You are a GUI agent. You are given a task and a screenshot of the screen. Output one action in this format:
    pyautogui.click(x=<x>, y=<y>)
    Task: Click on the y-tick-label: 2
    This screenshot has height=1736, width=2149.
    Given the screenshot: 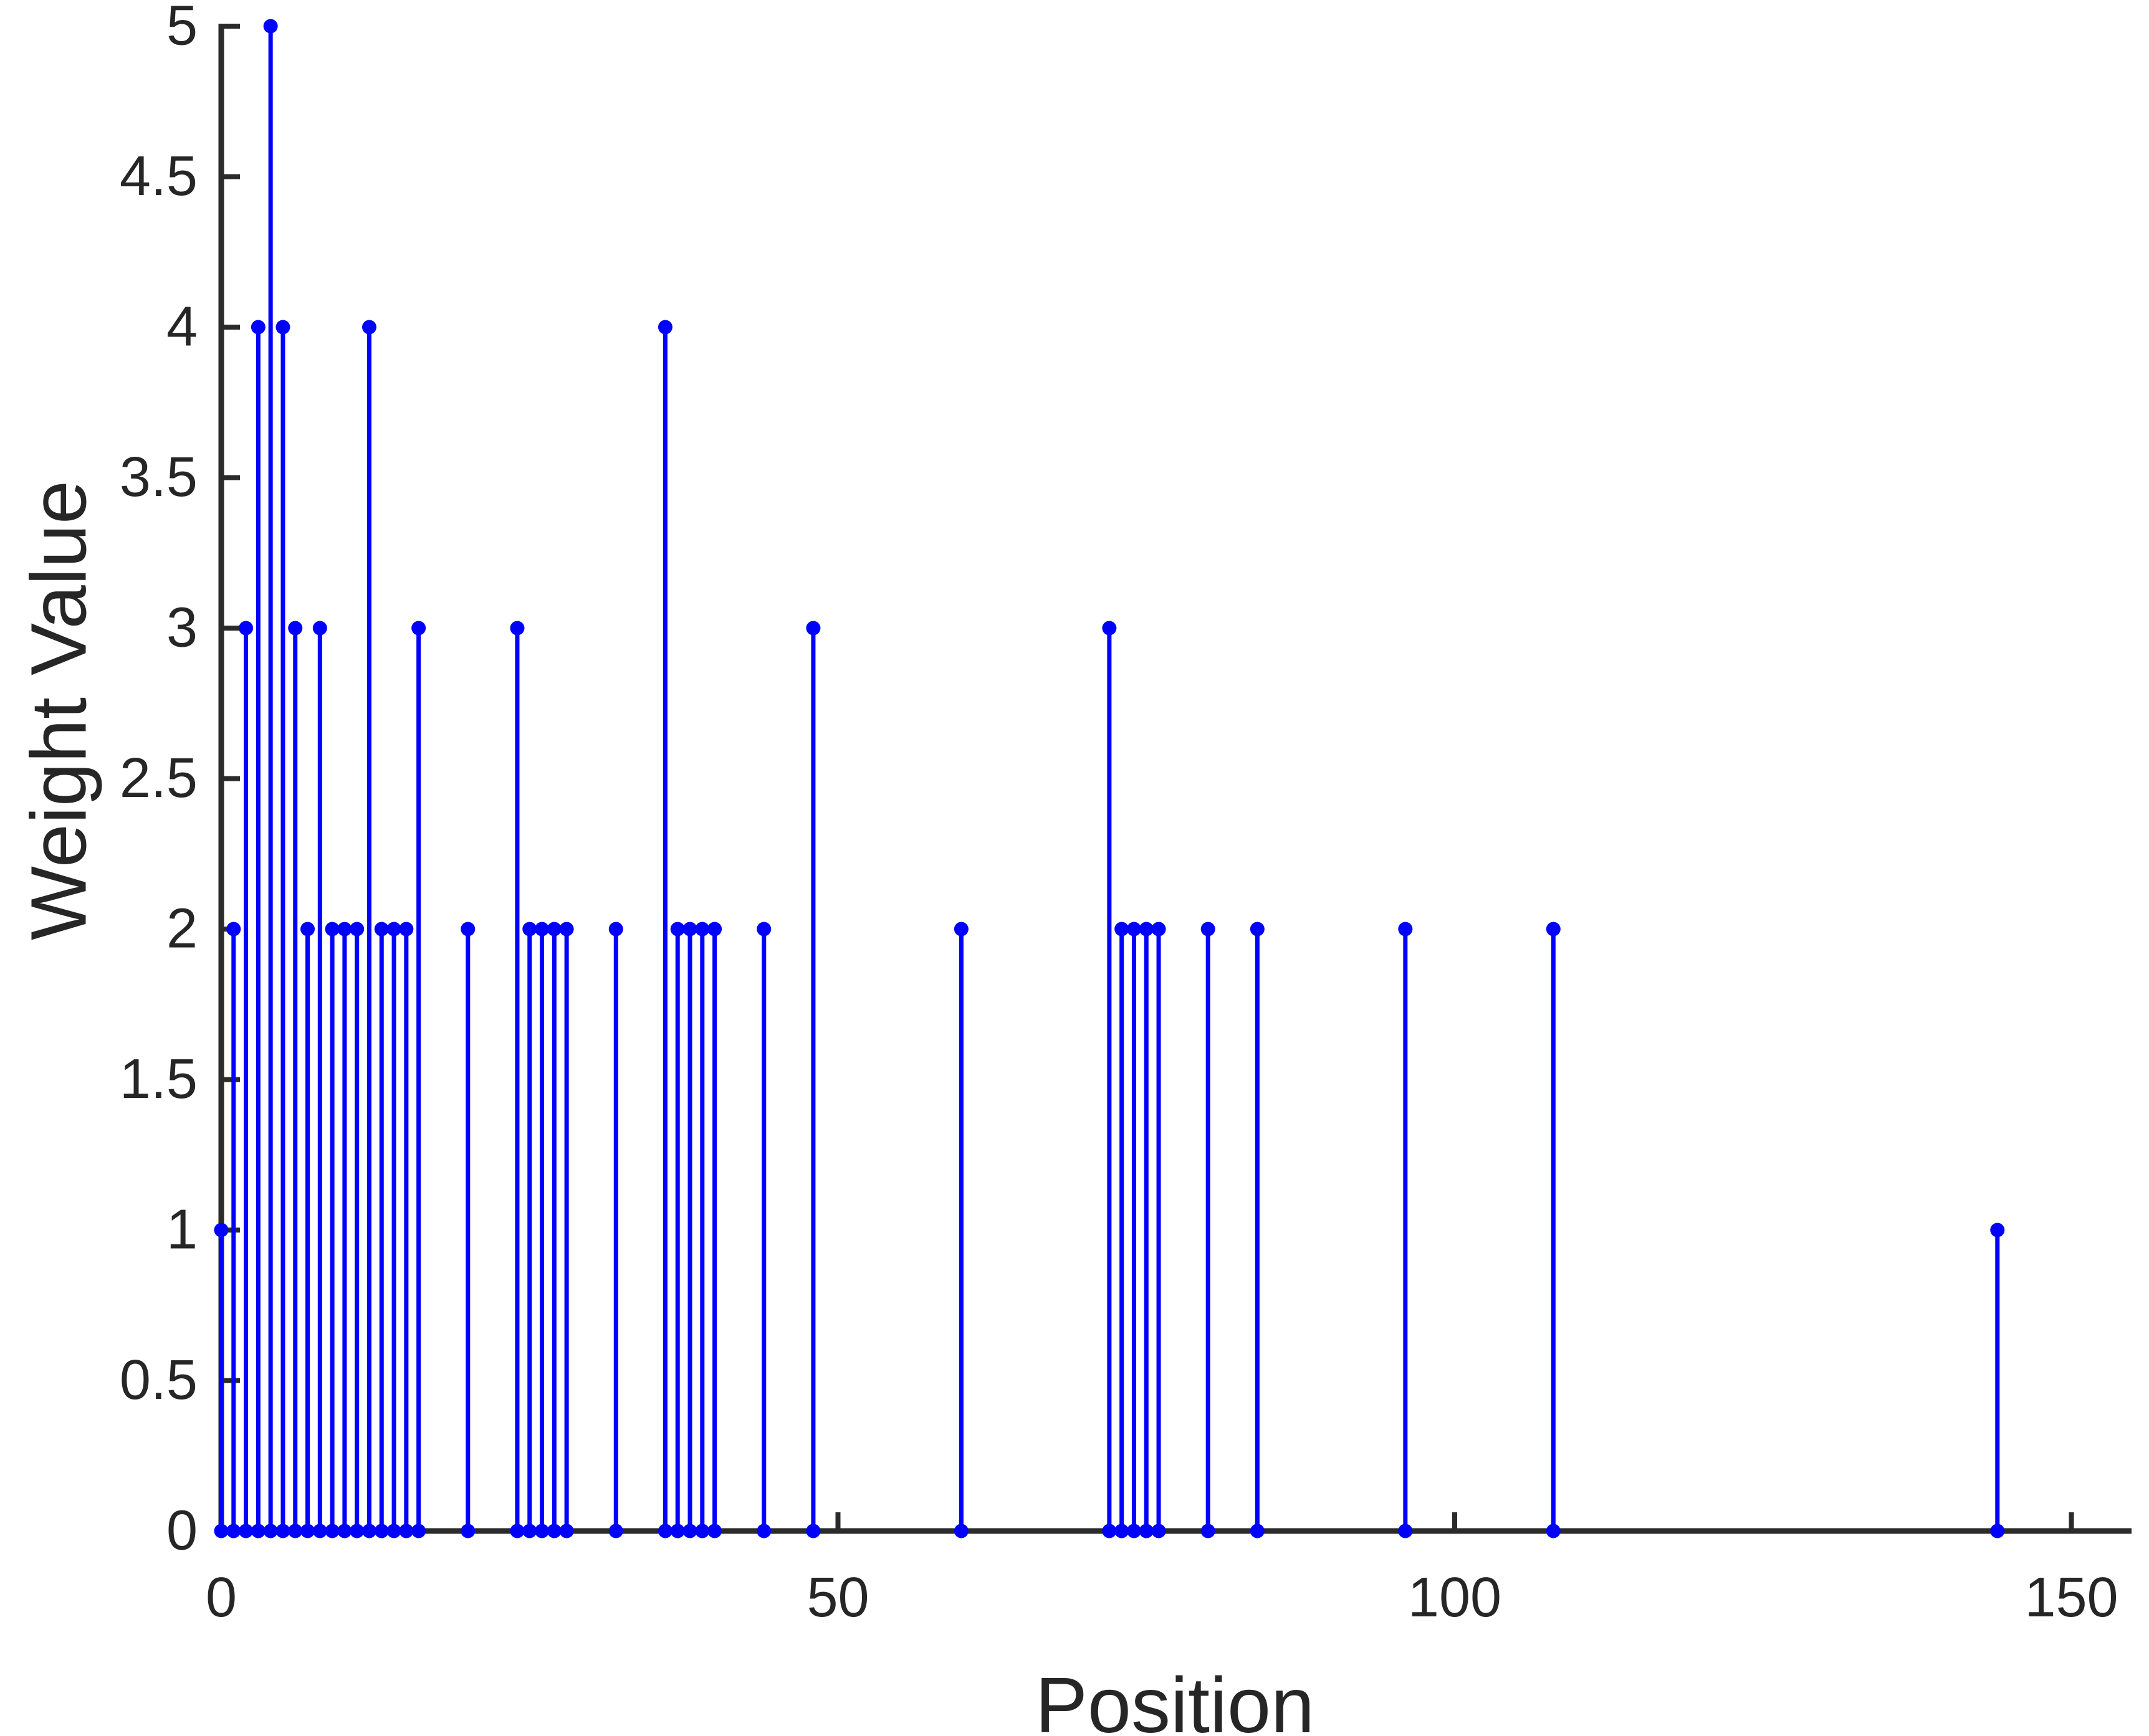 What is the action you would take?
    pyautogui.click(x=182, y=929)
    